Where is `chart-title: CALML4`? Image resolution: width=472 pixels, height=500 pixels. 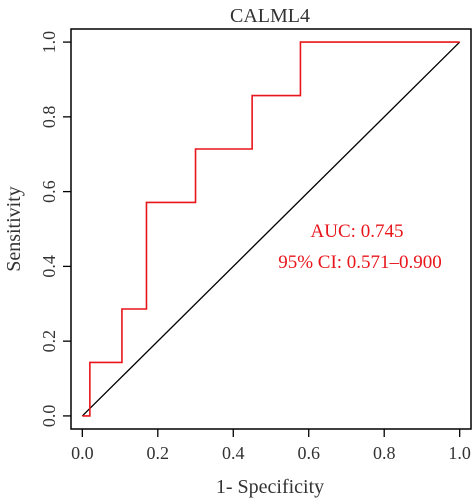
chart-title: CALML4 is located at coordinates (270, 16).